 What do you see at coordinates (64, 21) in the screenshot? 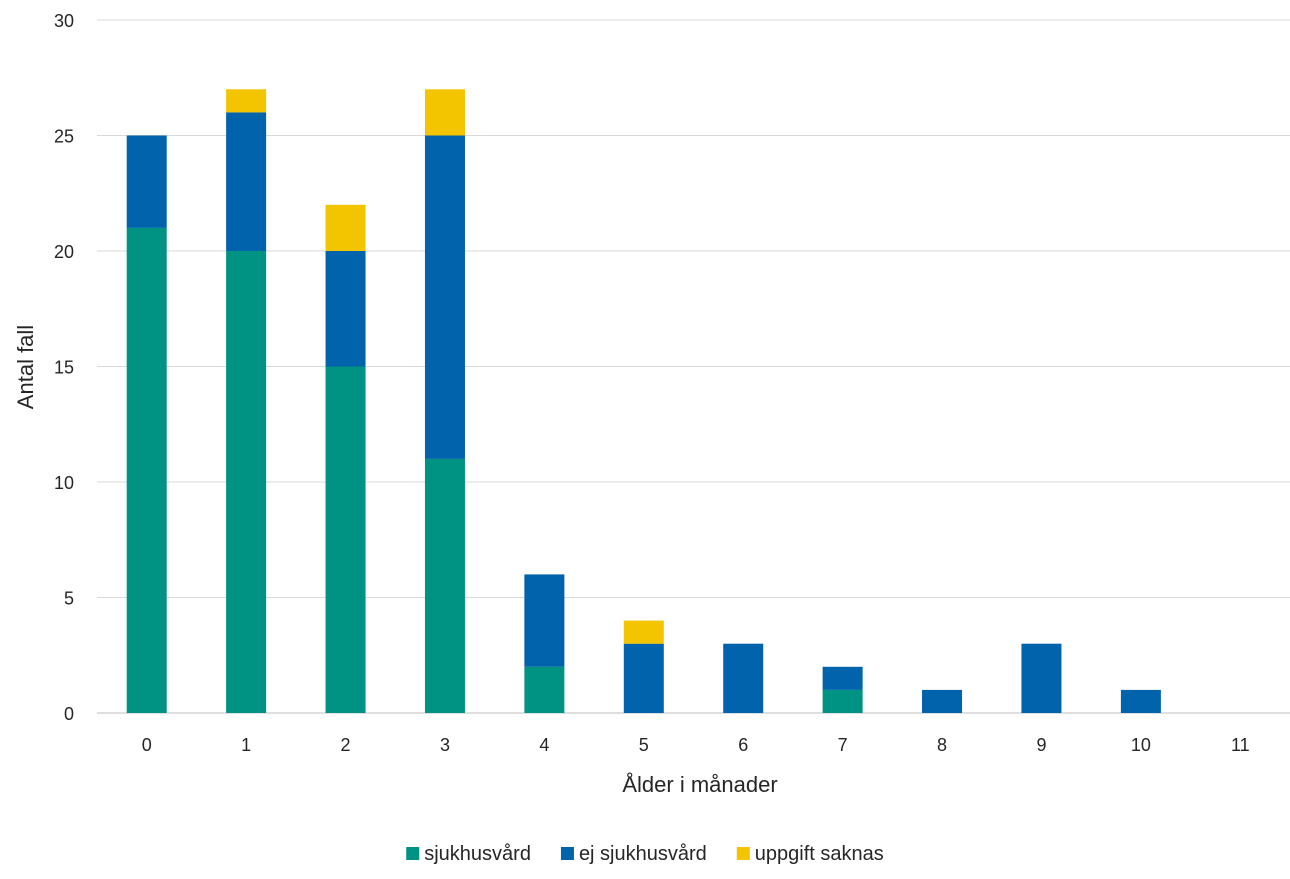
I see `y-tick-label: 30` at bounding box center [64, 21].